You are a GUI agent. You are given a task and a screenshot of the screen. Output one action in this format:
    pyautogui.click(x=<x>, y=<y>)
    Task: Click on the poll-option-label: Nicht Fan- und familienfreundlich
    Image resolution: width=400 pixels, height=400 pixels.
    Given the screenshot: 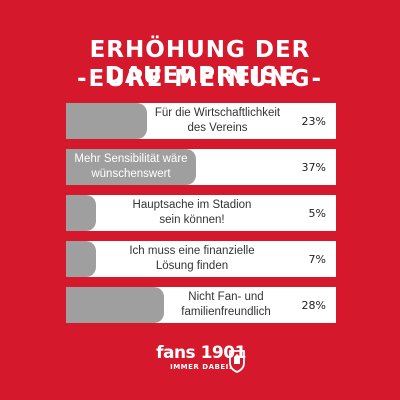 What is the action you would take?
    pyautogui.click(x=226, y=304)
    